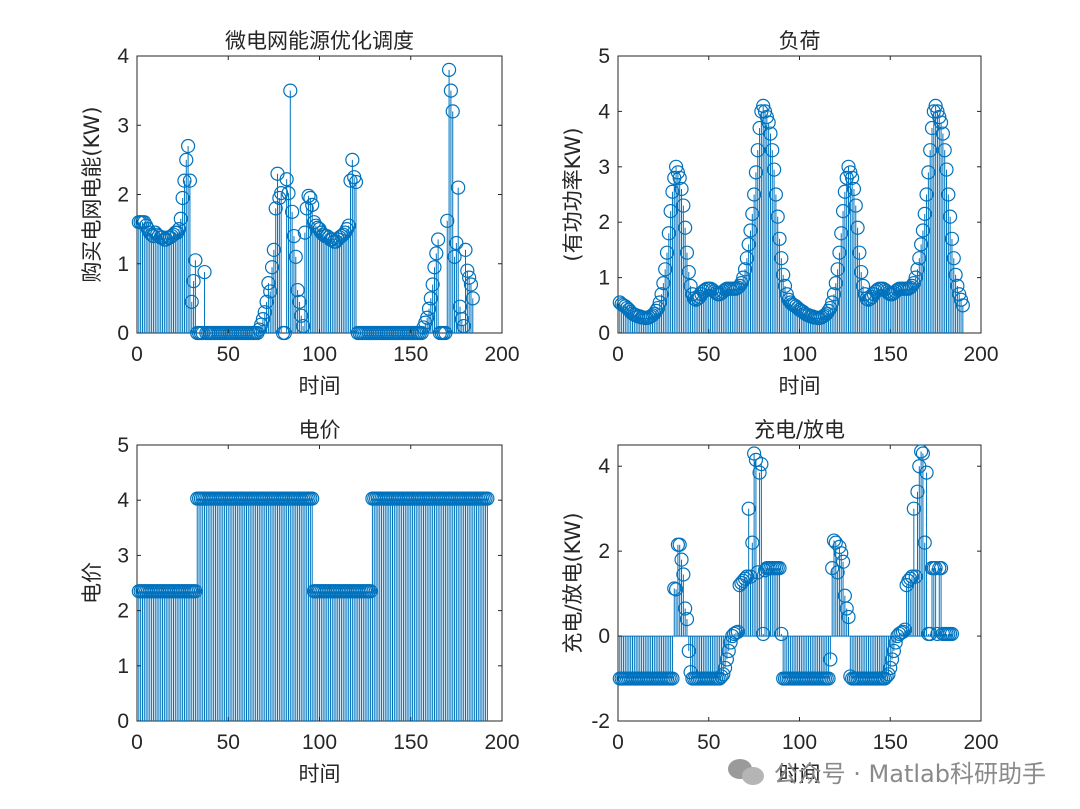 The height and width of the screenshot is (809, 1080). What do you see at coordinates (604, 222) in the screenshot?
I see `y-tick-label: 2` at bounding box center [604, 222].